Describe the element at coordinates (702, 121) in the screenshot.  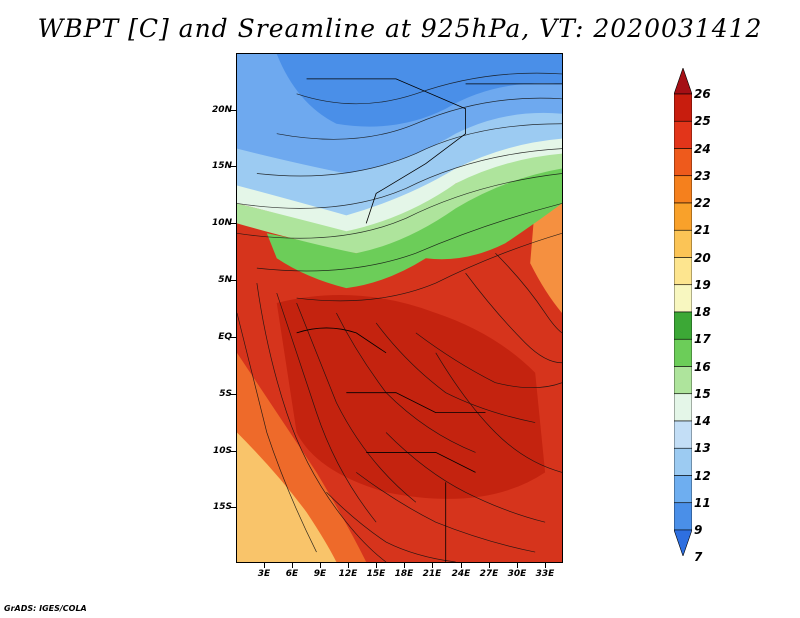
I see `colorbar-label: 25` at that location.